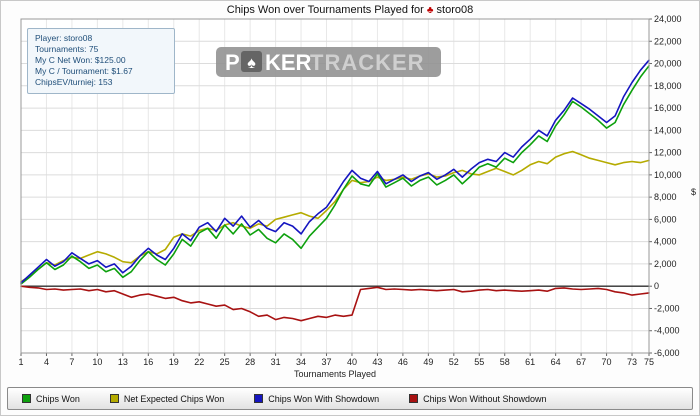  Describe the element at coordinates (225, 362) in the screenshot. I see `svg-text: 25` at that location.